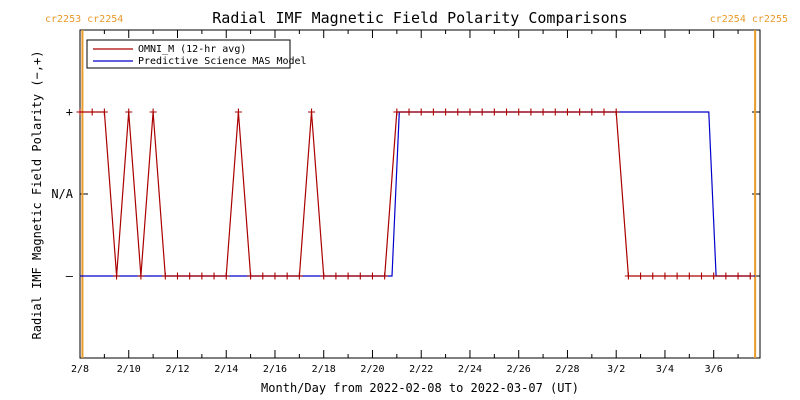 The height and width of the screenshot is (400, 800). What do you see at coordinates (372, 369) in the screenshot?
I see `x-tick-label: 2/20` at bounding box center [372, 369].